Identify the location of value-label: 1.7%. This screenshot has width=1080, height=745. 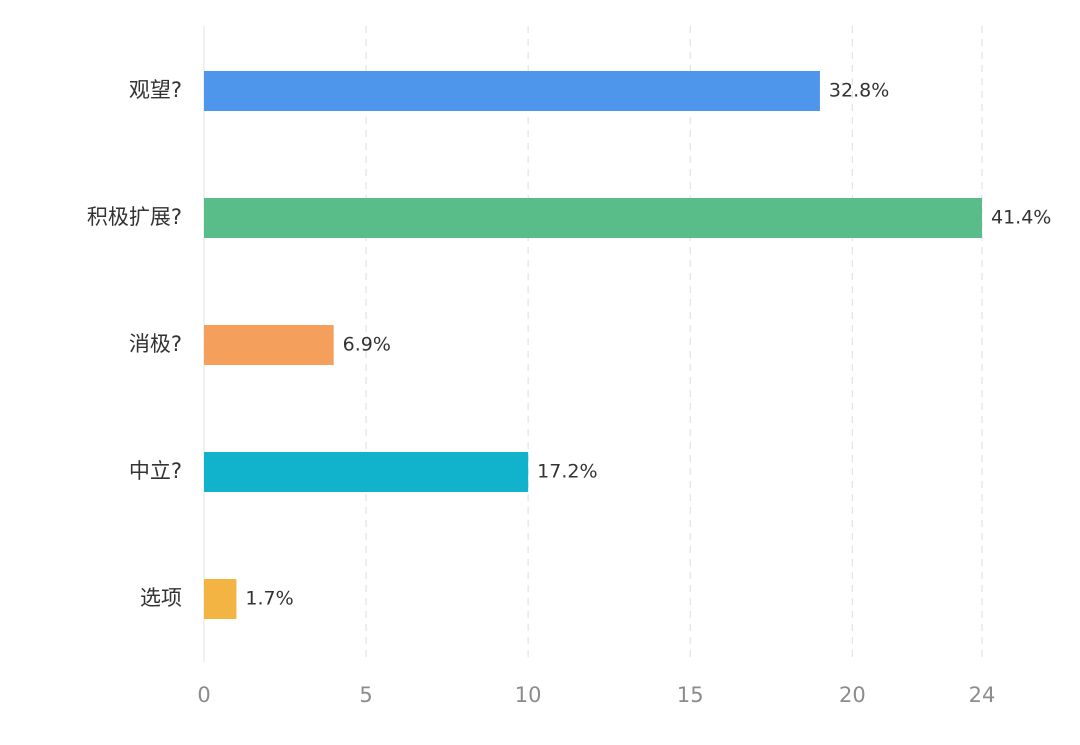
(269, 599).